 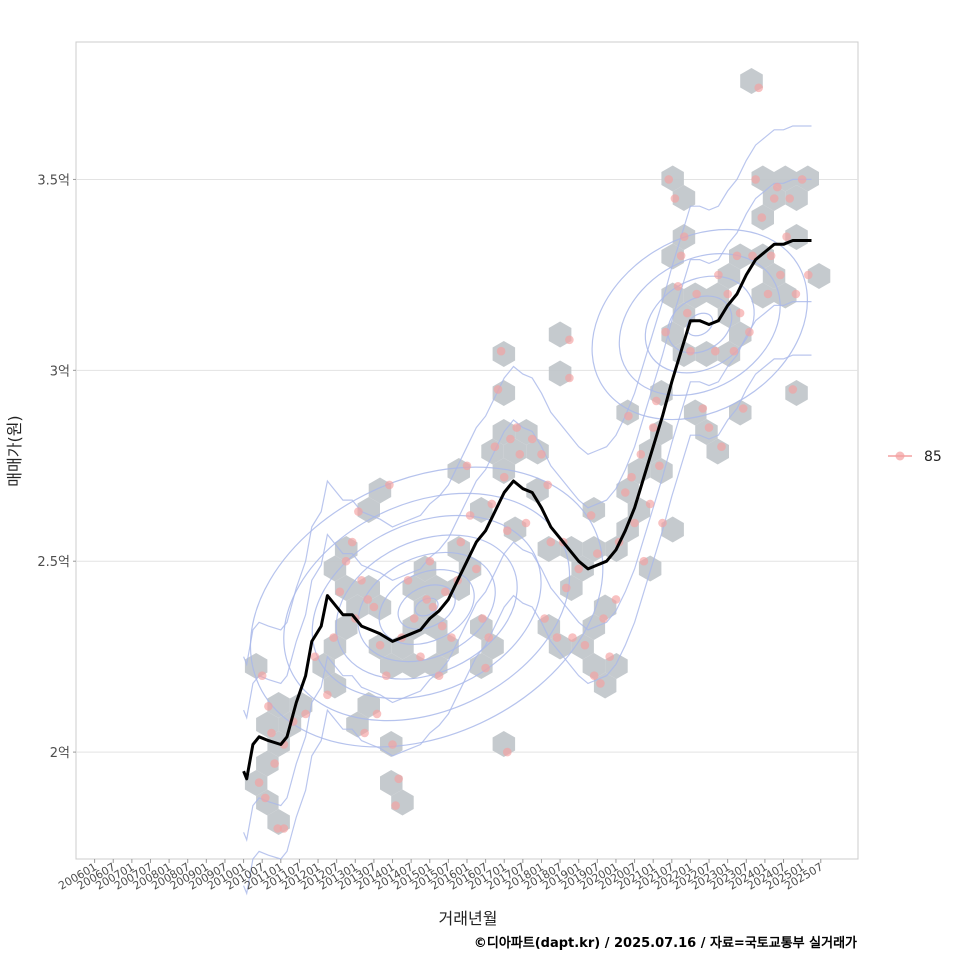 What do you see at coordinates (933, 457) in the screenshot?
I see `legend-entry: 85` at bounding box center [933, 457].